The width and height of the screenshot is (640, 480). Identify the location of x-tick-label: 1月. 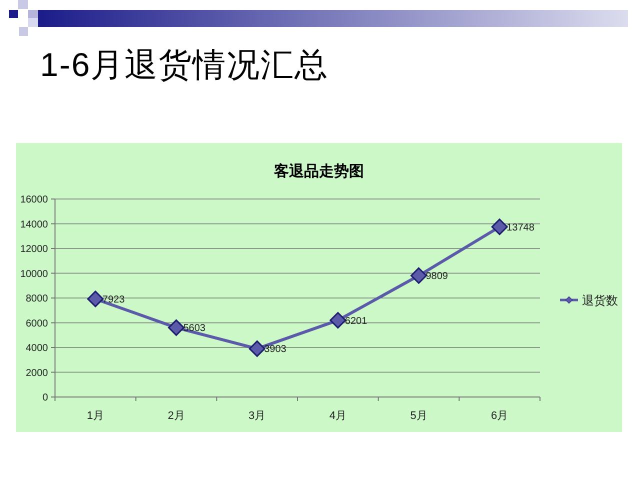
(95, 416).